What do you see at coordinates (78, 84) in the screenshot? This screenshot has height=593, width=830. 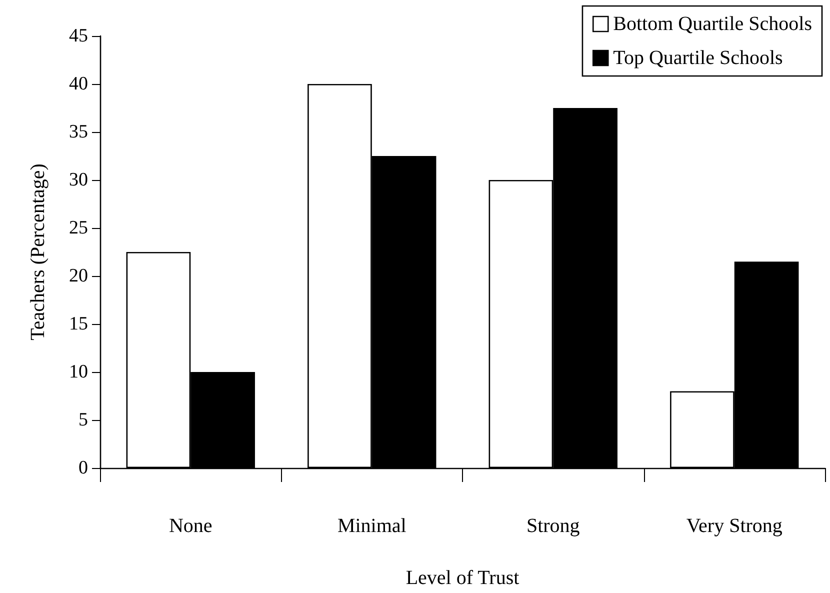 I see `y-tick-label: 40` at bounding box center [78, 84].